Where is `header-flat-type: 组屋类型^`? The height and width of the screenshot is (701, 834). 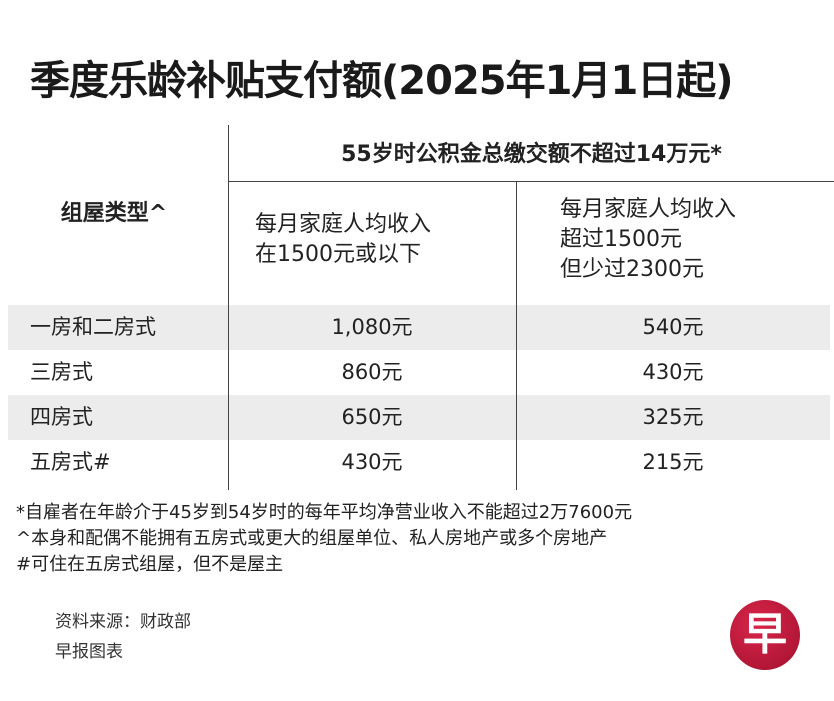 header-flat-type: 组屋类型^ is located at coordinates (114, 213).